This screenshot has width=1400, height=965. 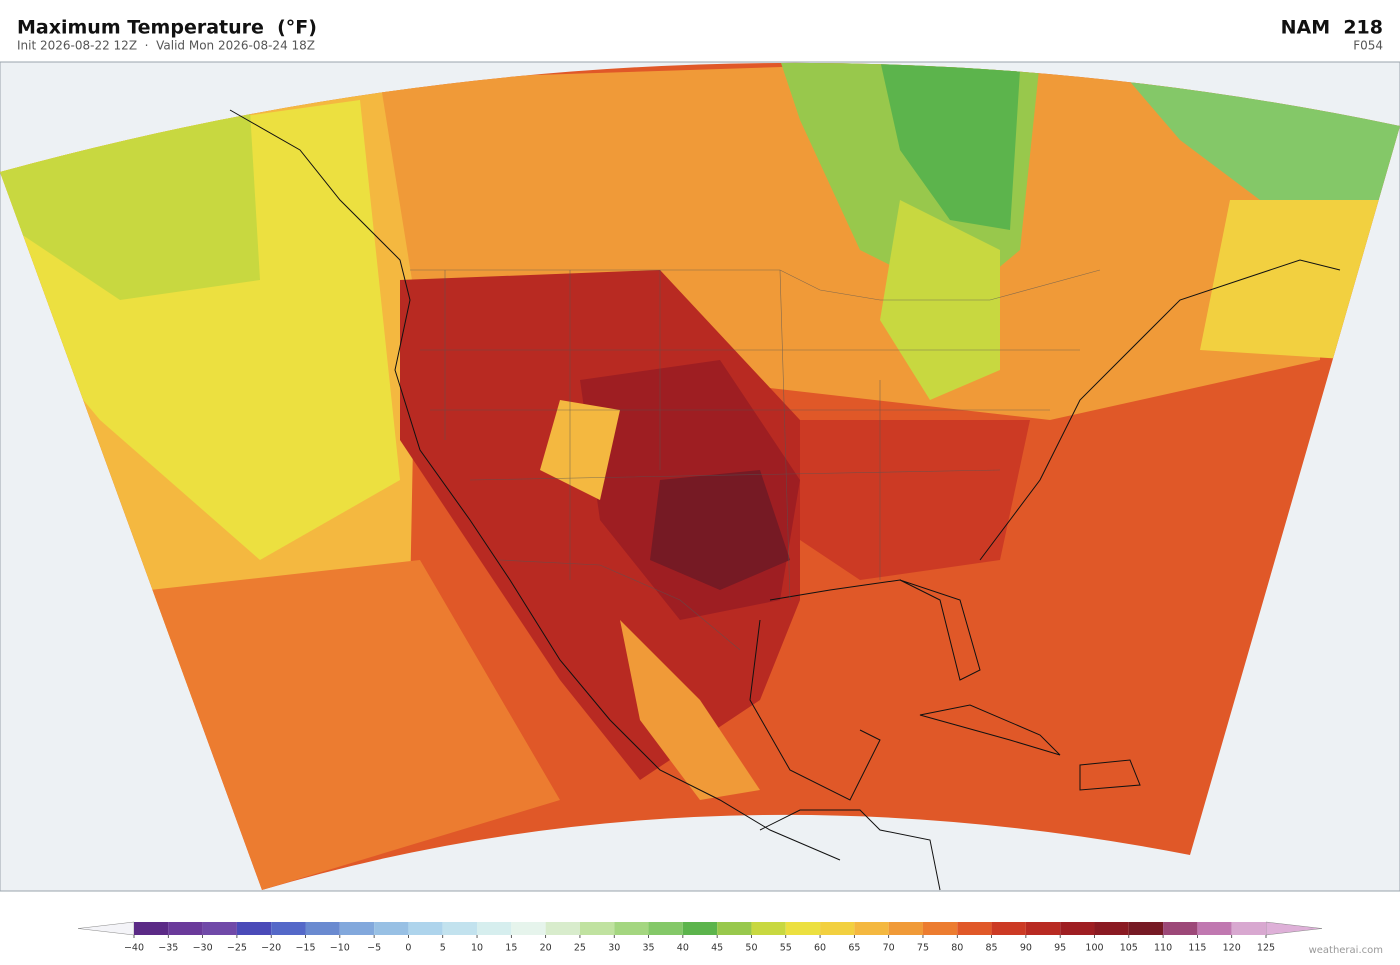 I want to click on colorbar-tick-label: 110, so click(x=1163, y=948).